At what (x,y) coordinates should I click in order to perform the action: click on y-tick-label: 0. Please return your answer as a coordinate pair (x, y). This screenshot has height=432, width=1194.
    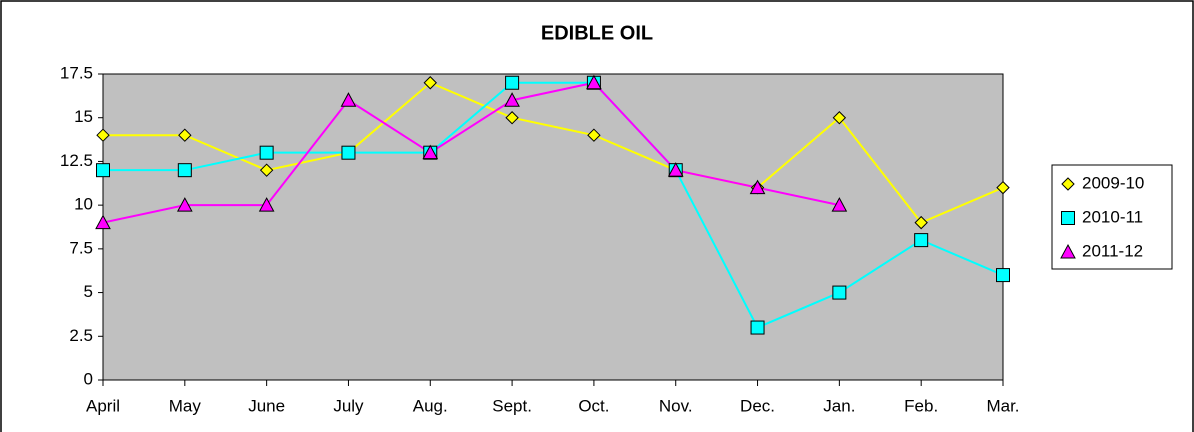
    Looking at the image, I should click on (88, 378).